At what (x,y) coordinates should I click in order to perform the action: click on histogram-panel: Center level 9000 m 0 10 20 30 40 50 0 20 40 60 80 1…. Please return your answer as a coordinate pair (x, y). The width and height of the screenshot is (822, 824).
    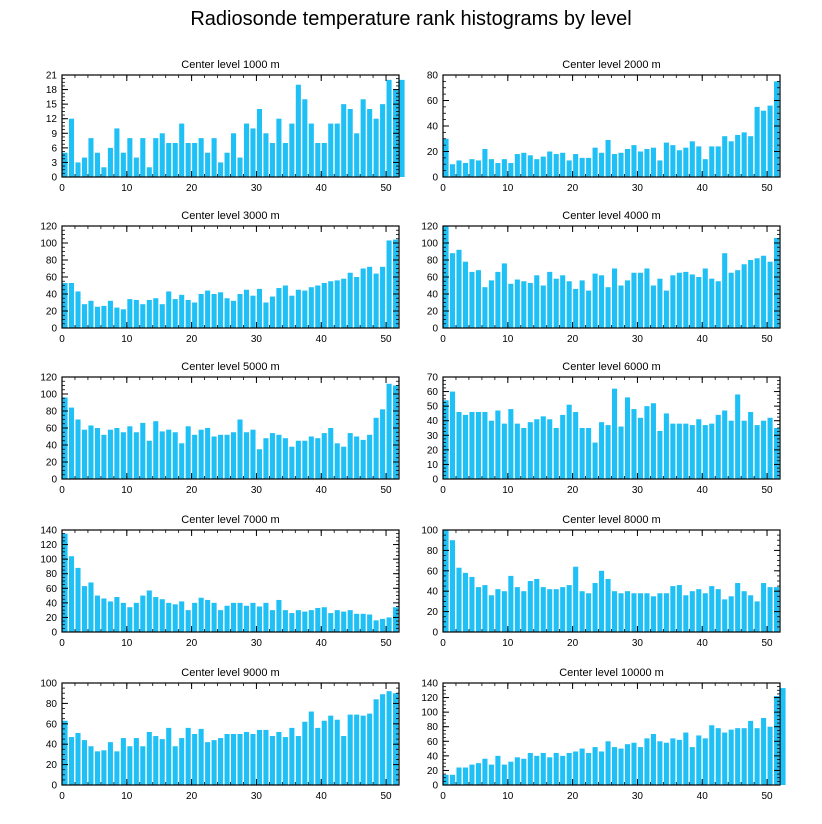
    Looking at the image, I should click on (220, 734).